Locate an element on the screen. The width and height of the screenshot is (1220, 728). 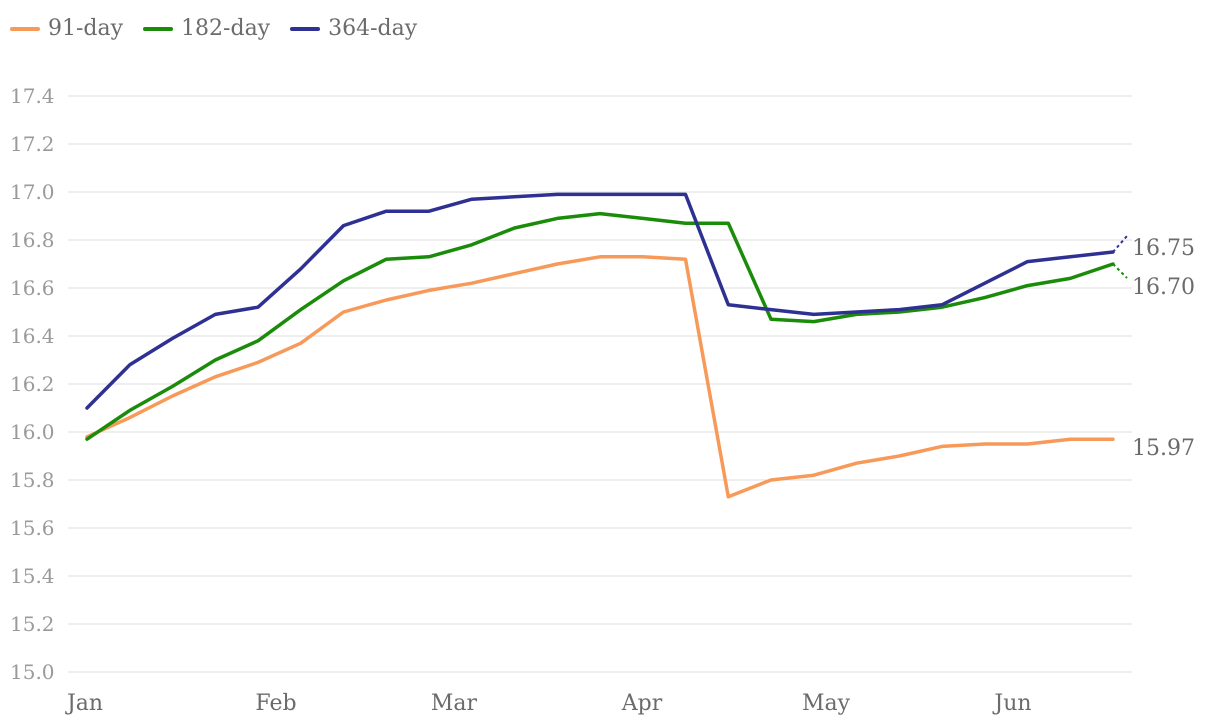
end-label-182-day: 16.70 is located at coordinates (1163, 287).